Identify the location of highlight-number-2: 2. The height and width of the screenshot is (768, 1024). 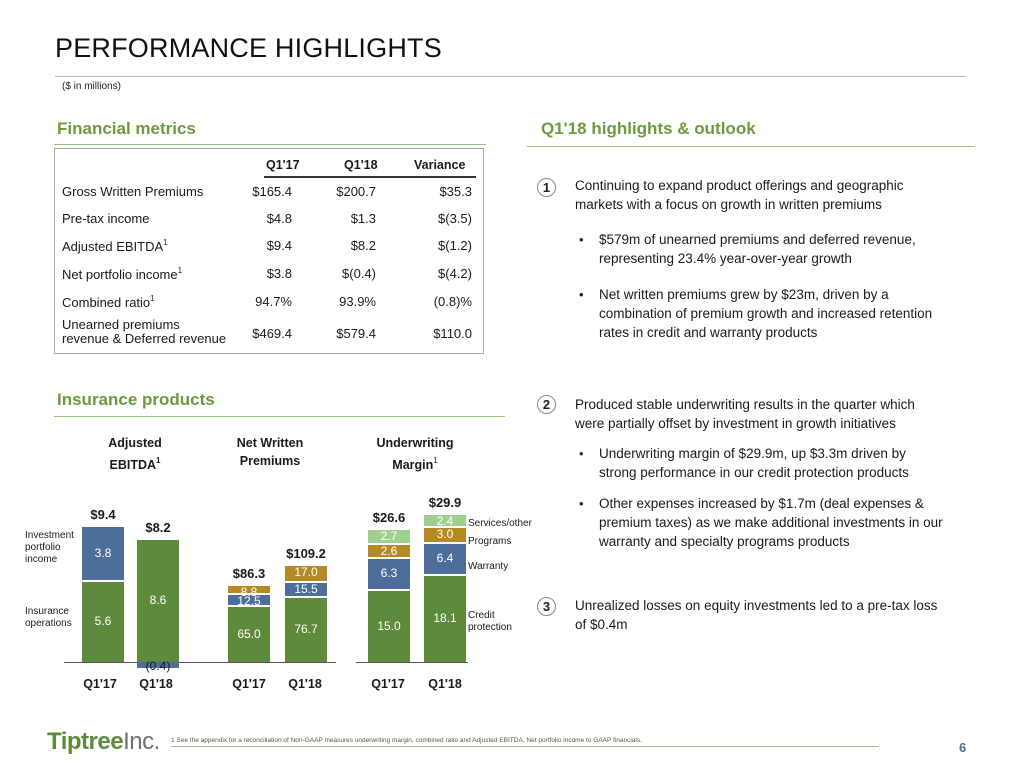
(546, 404).